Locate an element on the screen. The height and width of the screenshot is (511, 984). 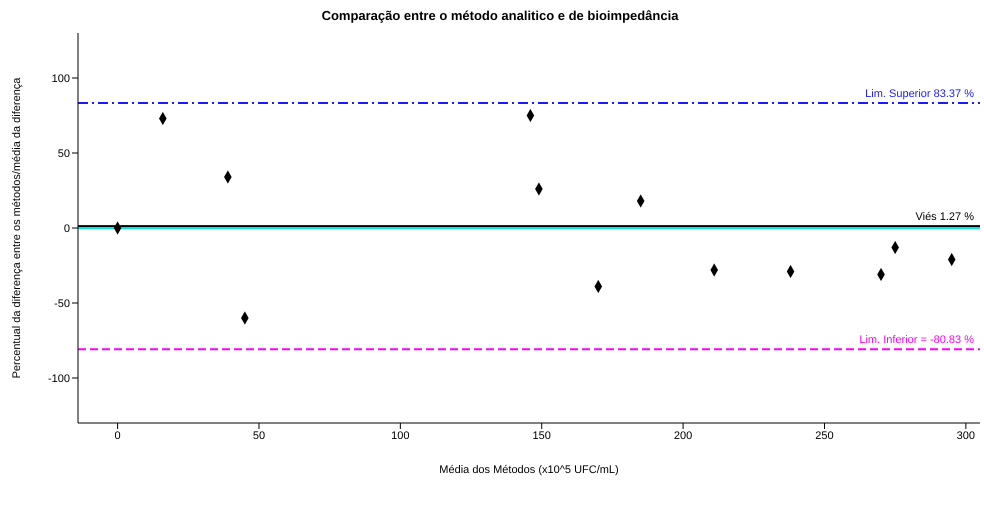
chart-title: Comparação entre o método analitico e de bioimpedância is located at coordinates (500, 15).